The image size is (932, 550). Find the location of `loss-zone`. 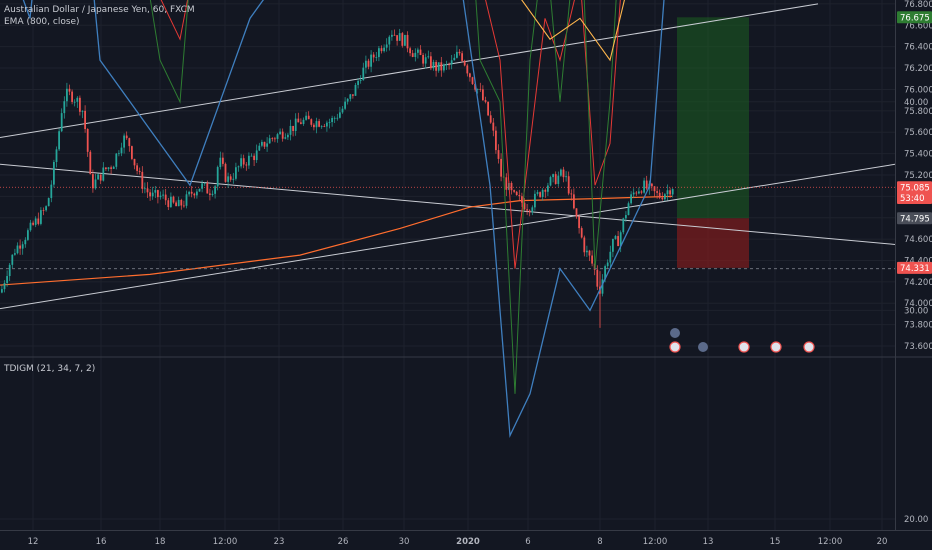

loss-zone is located at coordinates (713, 243).